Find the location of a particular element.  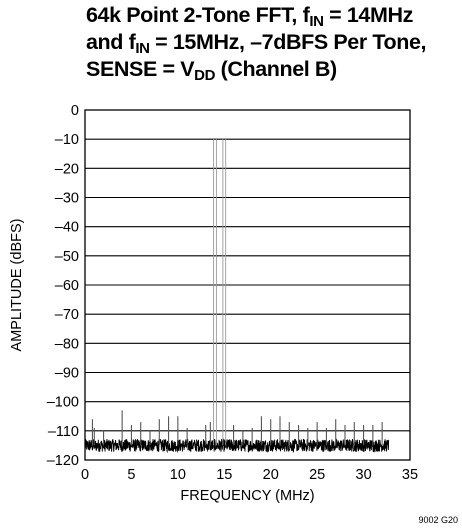

y-tick-label: –120 is located at coordinates (63, 461).